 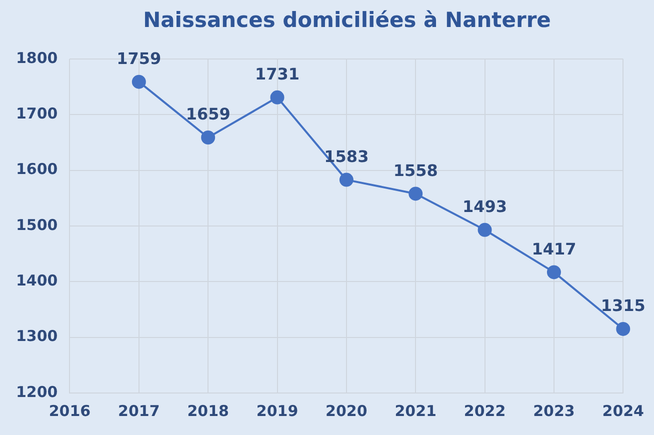 I want to click on y-tick-label: 1400, so click(x=37, y=281).